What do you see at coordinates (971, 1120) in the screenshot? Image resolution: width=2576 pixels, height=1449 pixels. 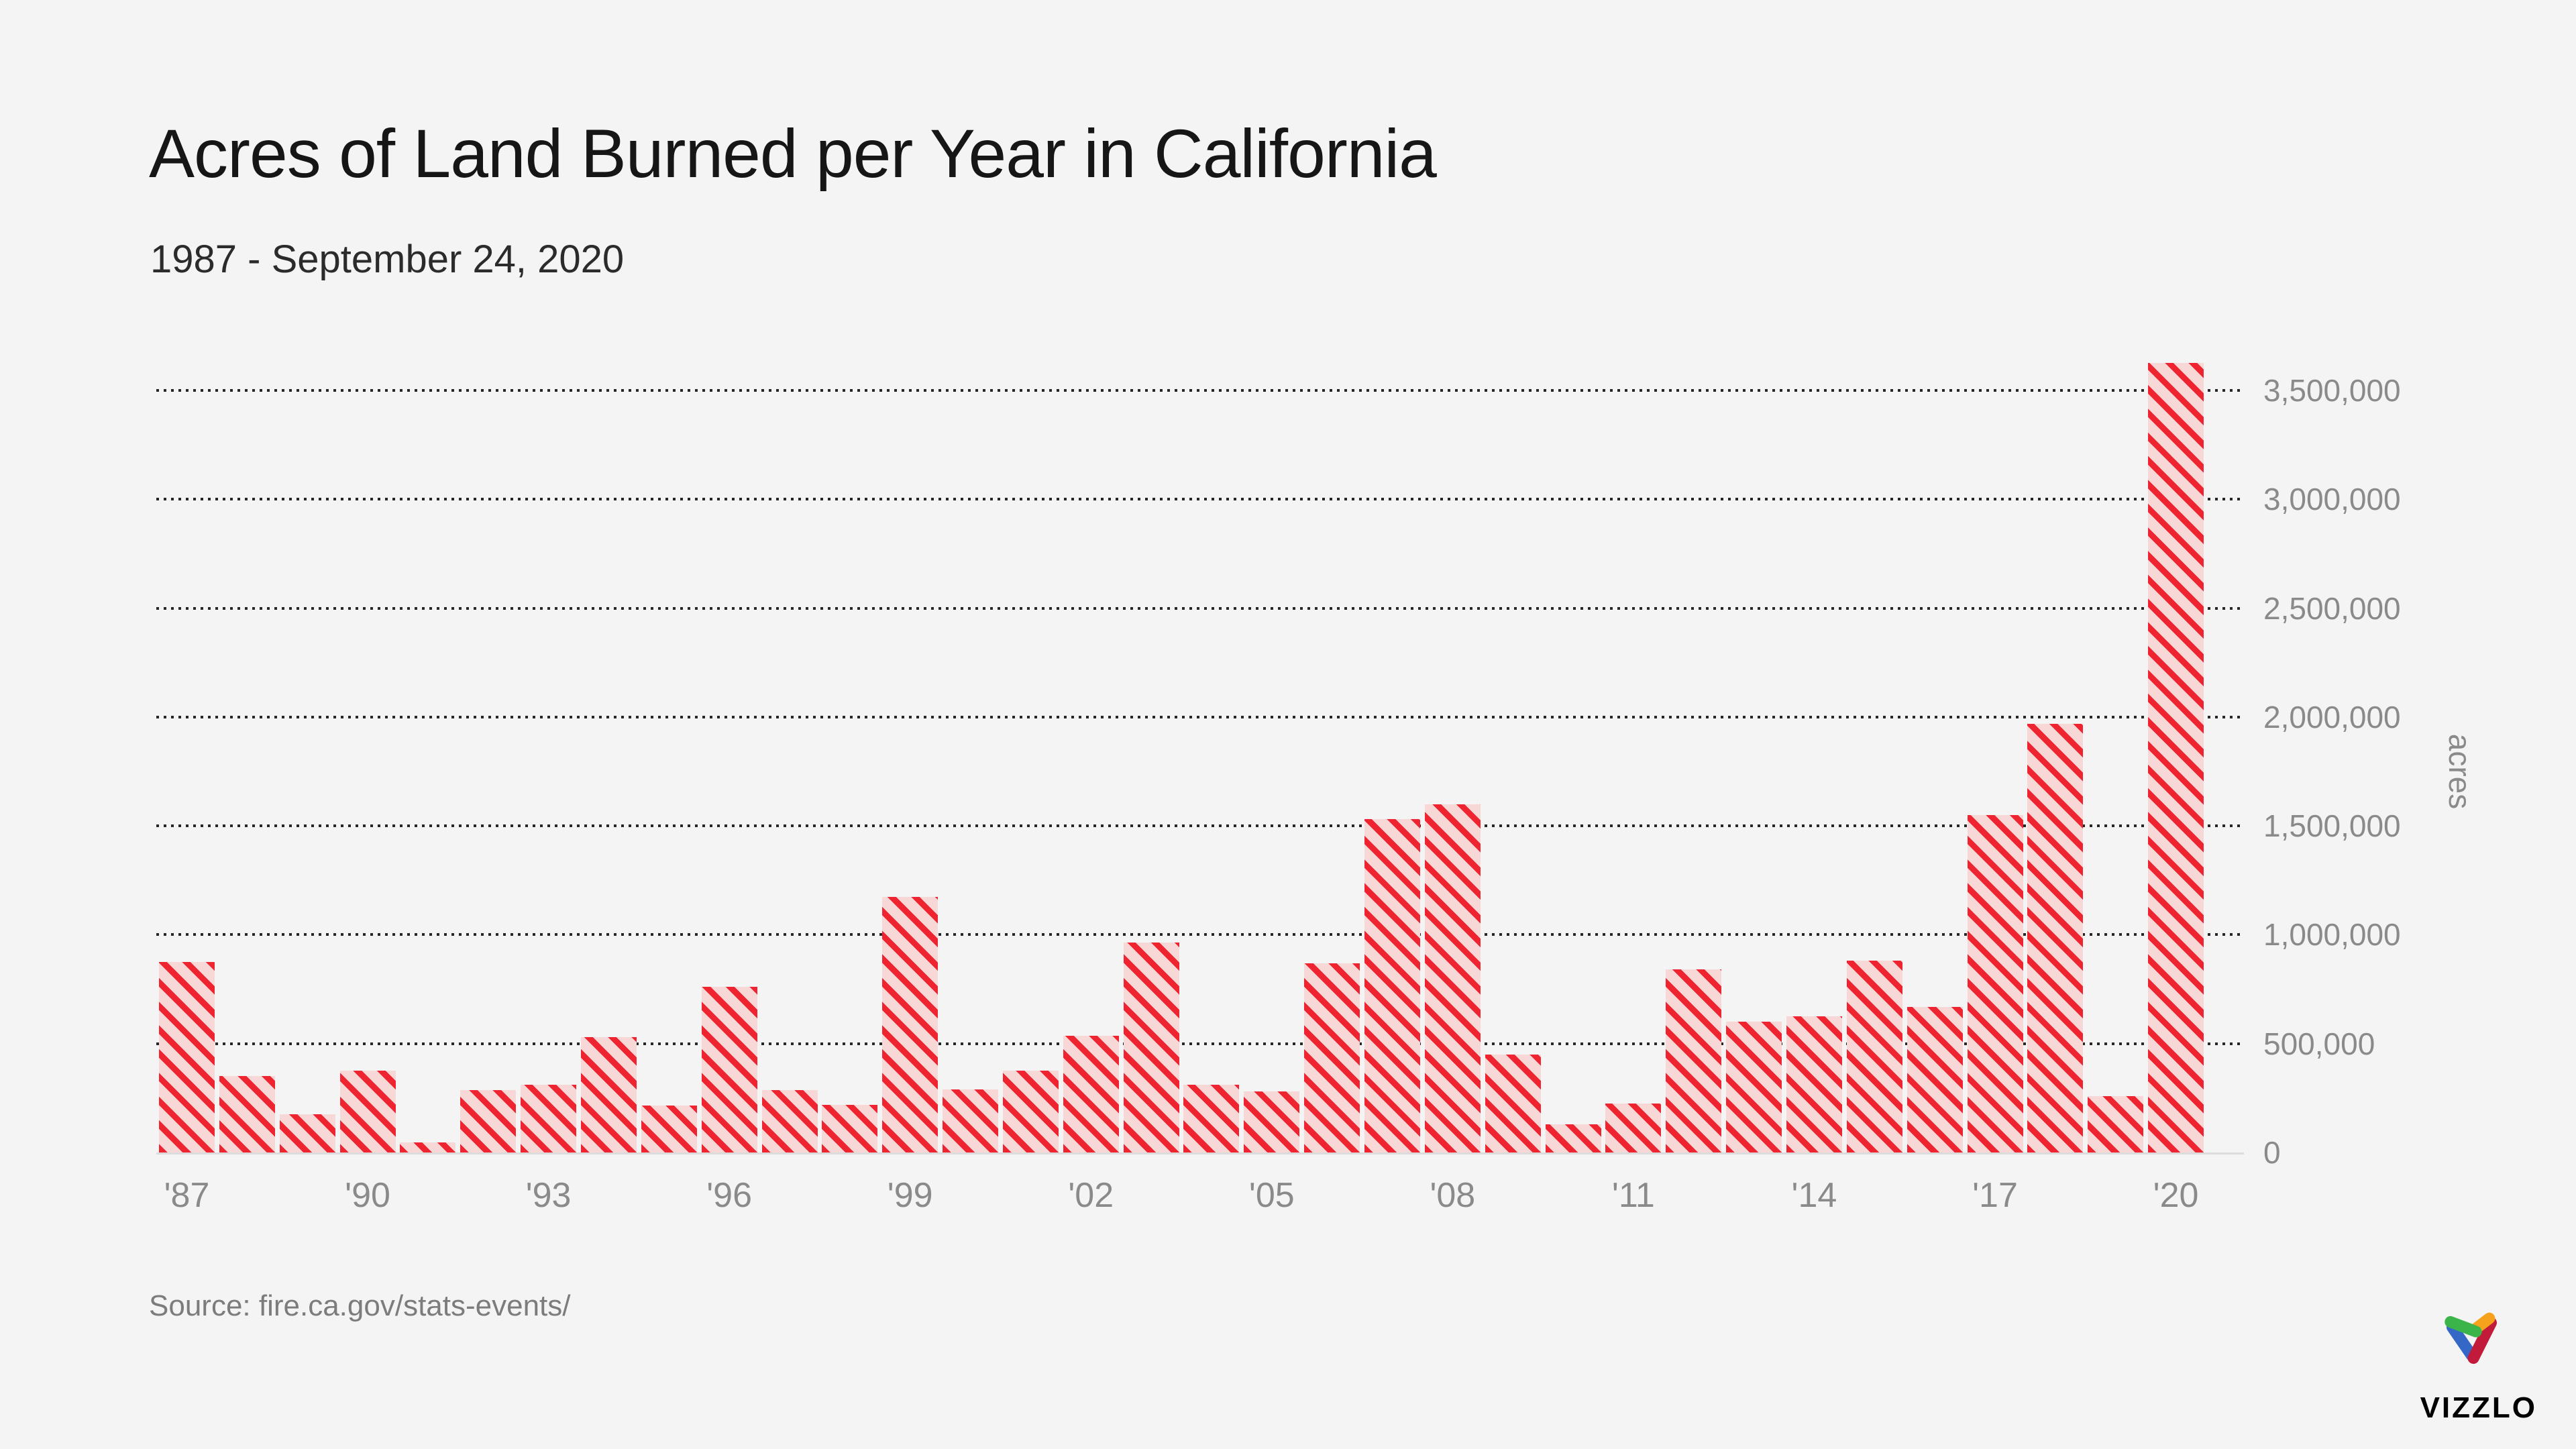 I see `bar-2000` at bounding box center [971, 1120].